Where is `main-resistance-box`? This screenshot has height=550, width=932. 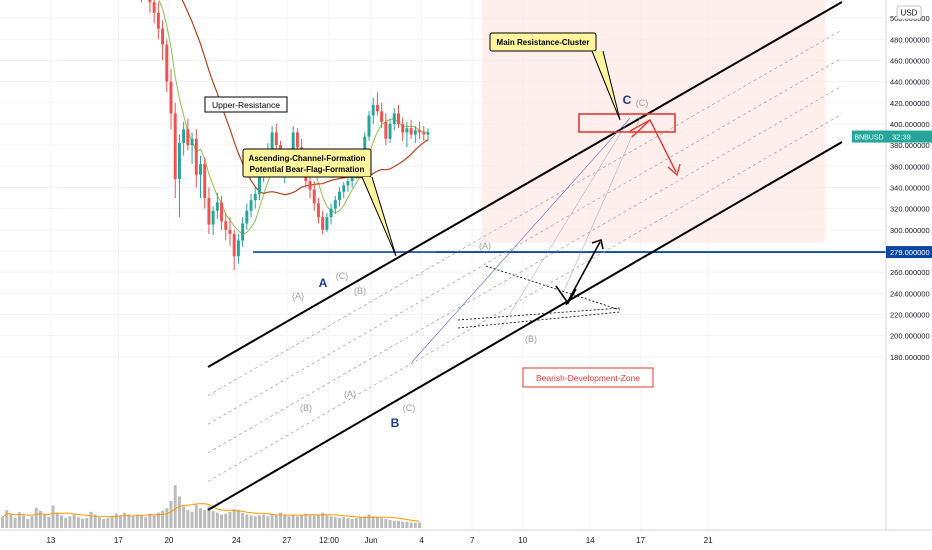 main-resistance-box is located at coordinates (627, 123).